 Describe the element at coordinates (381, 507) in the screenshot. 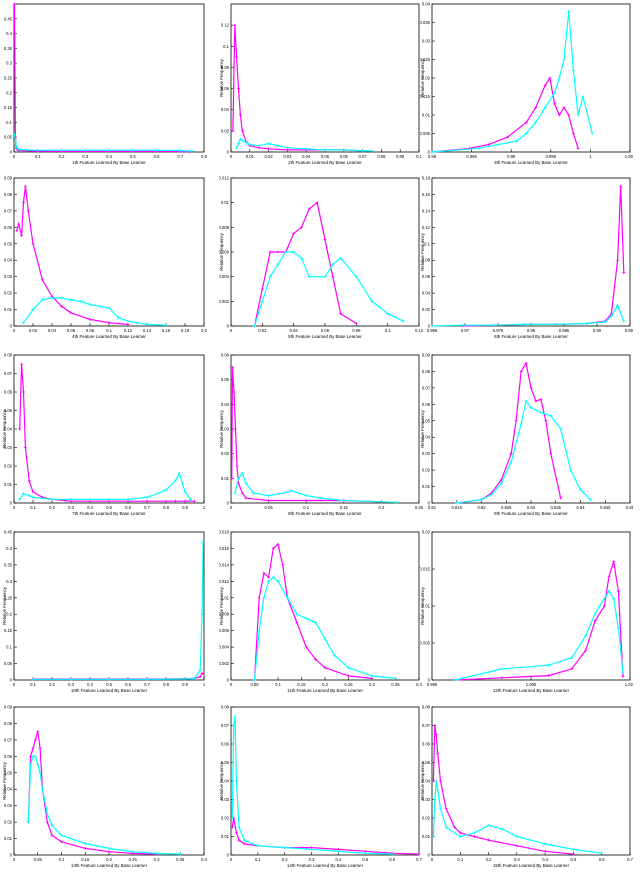

I see `x-tick-label: 0.2` at that location.